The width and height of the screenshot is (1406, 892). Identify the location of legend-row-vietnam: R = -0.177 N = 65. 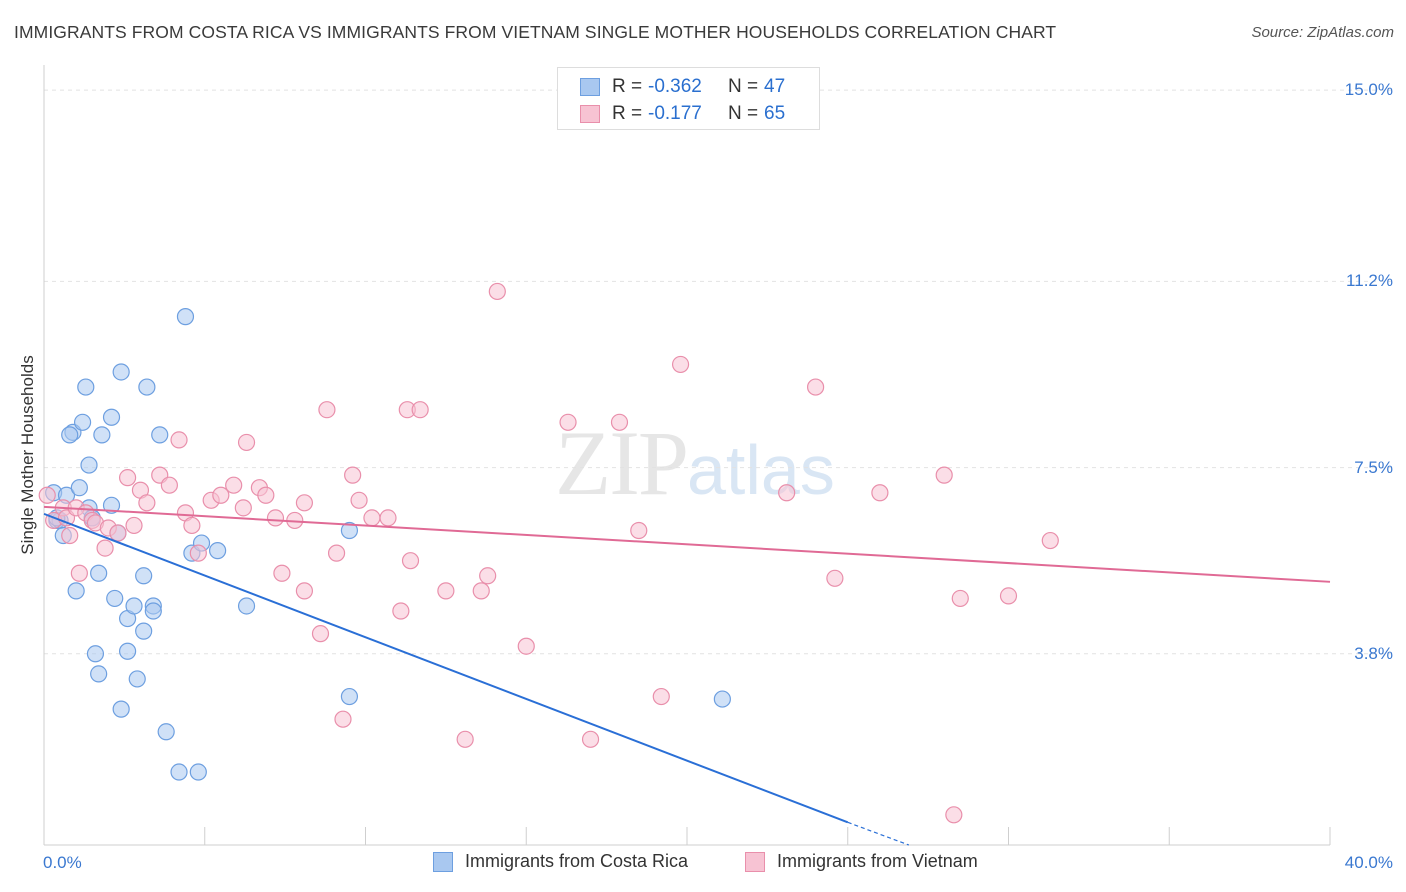
(682, 114).